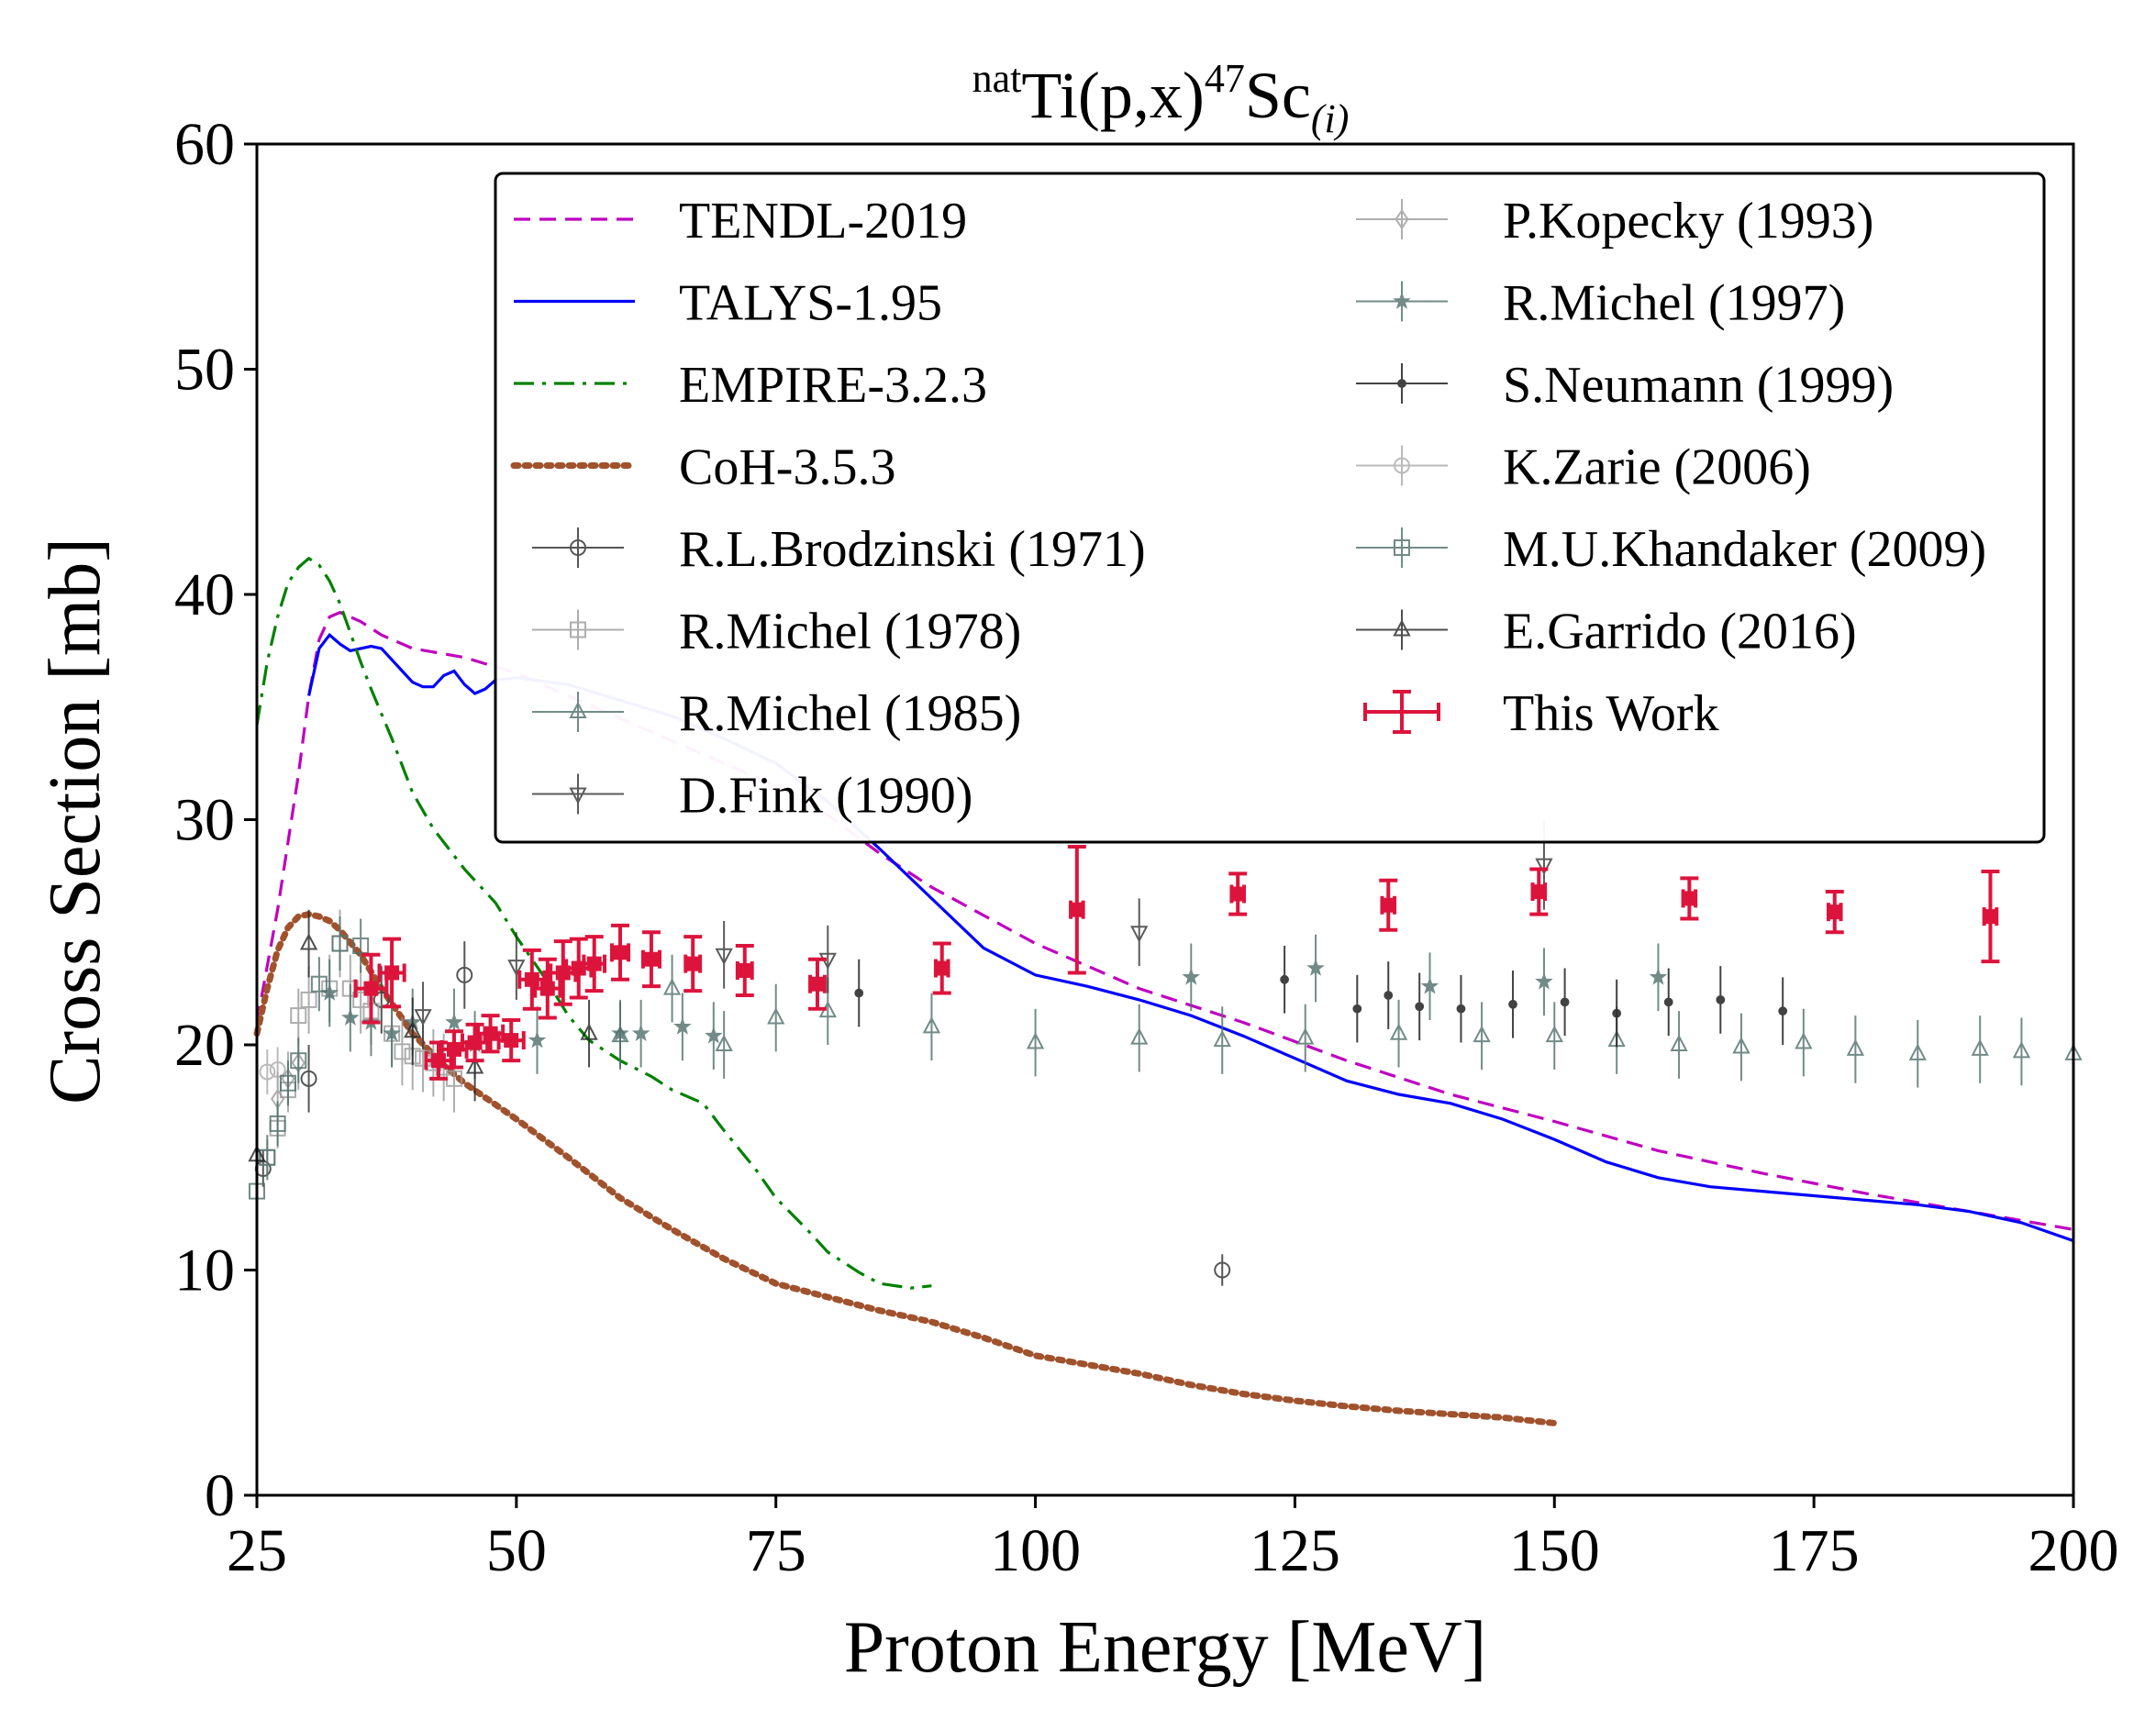 The width and height of the screenshot is (2156, 1720). I want to click on x-tick-label: 100, so click(1035, 1550).